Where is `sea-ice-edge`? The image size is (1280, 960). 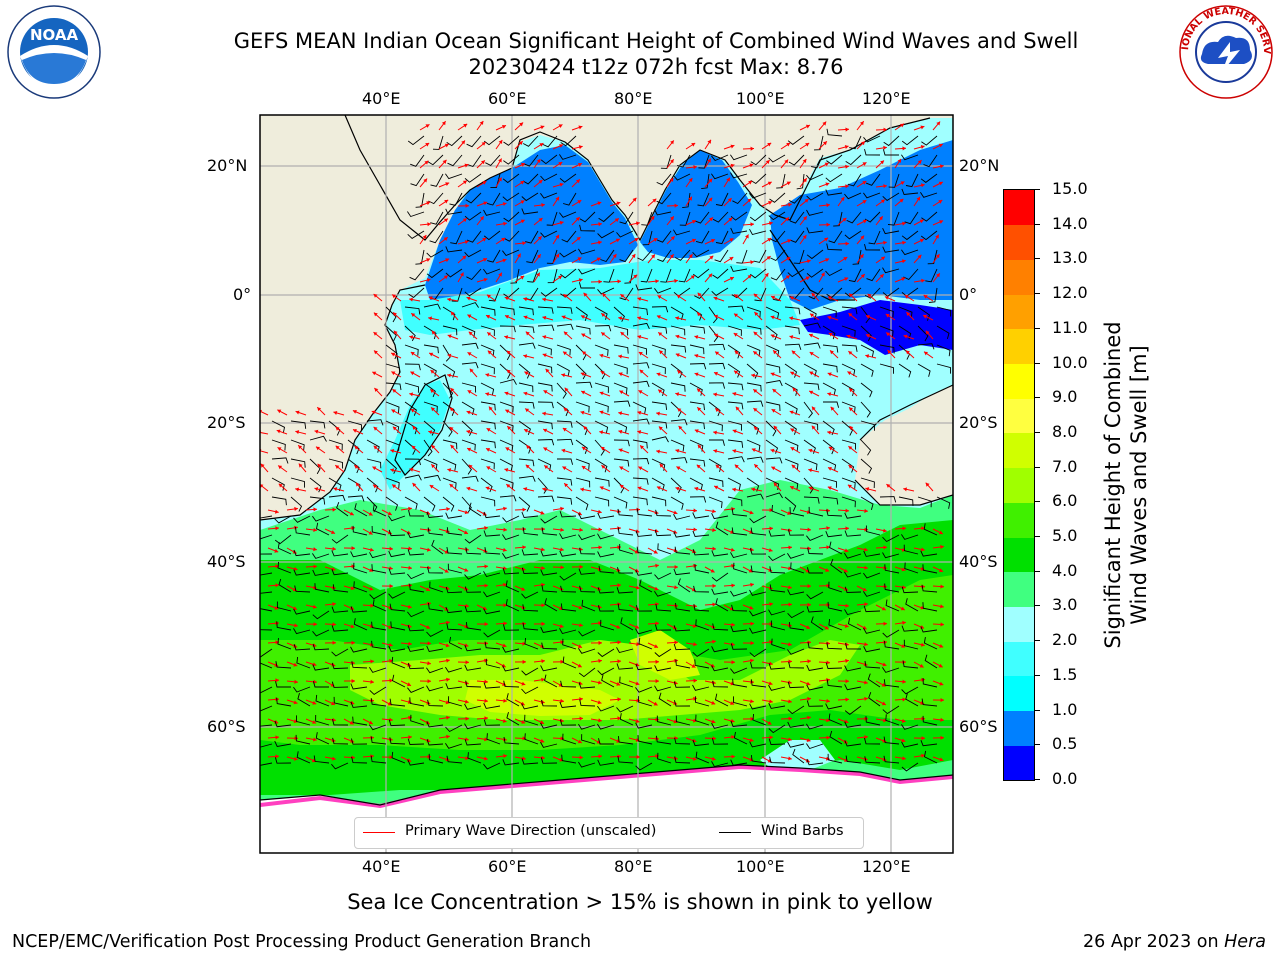
sea-ice-edge is located at coordinates (606, 786).